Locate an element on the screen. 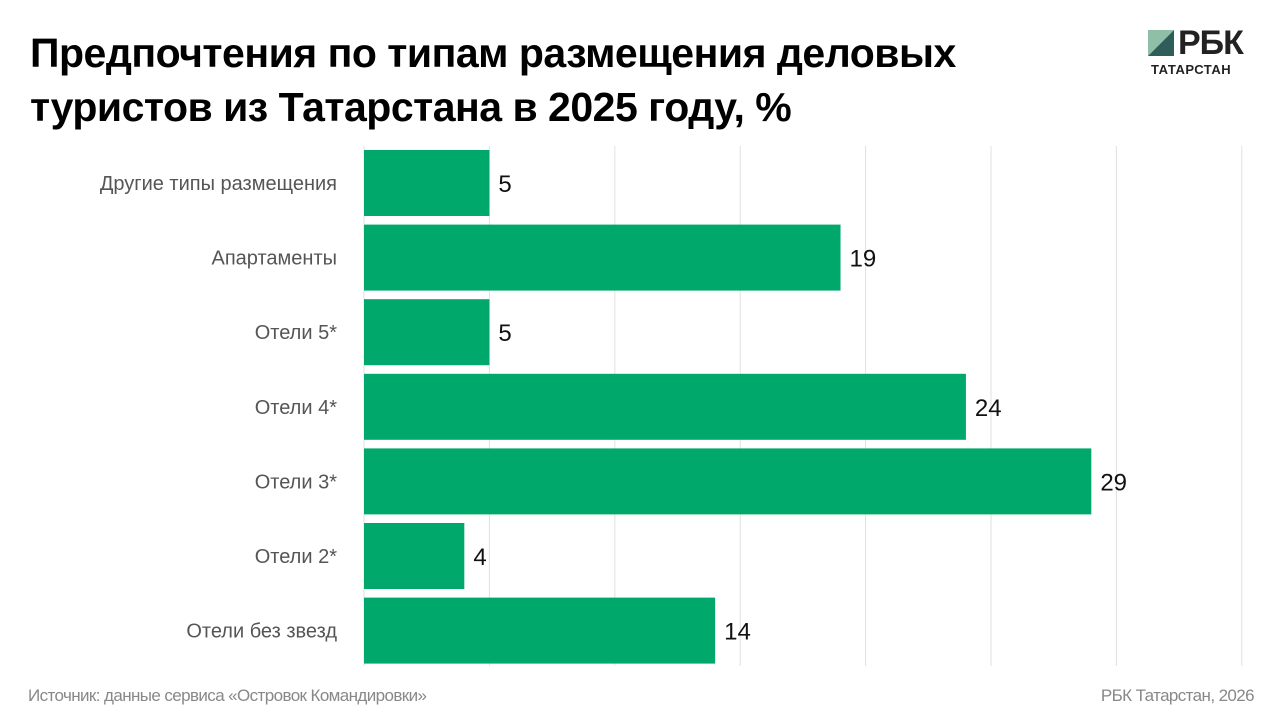 The width and height of the screenshot is (1280, 720). logo-mark-icon is located at coordinates (1161, 43).